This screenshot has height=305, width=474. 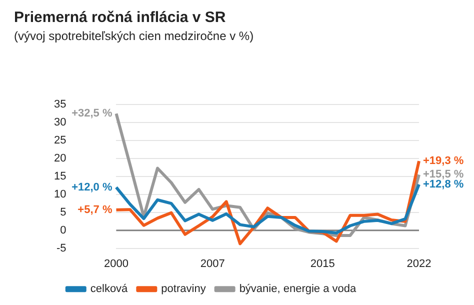 What do you see at coordinates (61, 248) in the screenshot?
I see `y-tick-label: -5` at bounding box center [61, 248].